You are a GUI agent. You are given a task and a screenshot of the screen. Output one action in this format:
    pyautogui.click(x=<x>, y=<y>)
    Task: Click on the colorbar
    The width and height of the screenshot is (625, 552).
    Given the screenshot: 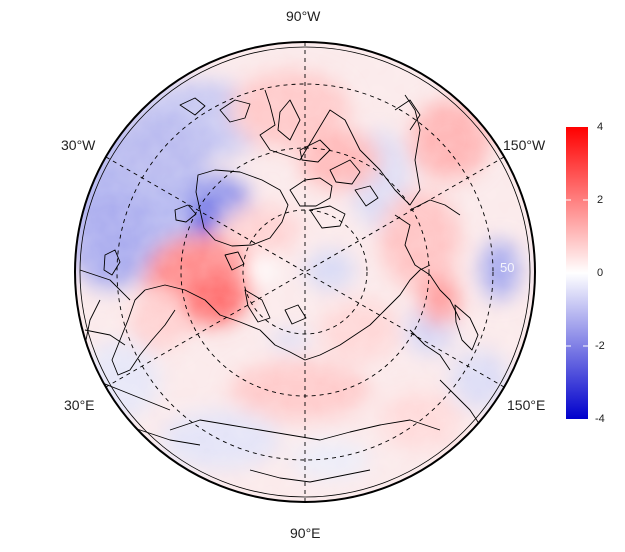 What is the action you would take?
    pyautogui.click(x=577, y=273)
    